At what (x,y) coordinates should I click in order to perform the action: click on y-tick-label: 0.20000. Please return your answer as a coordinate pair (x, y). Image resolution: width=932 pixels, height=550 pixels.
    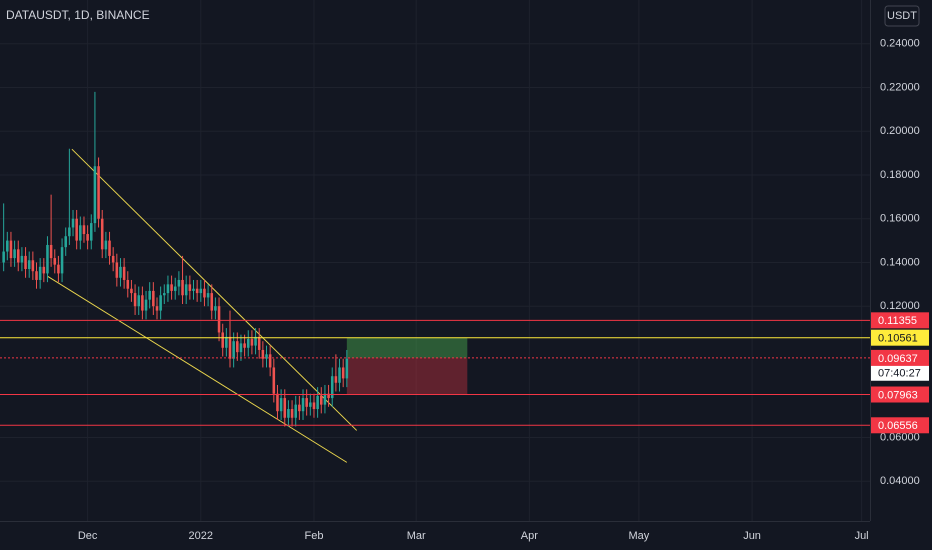
    Looking at the image, I should click on (900, 131).